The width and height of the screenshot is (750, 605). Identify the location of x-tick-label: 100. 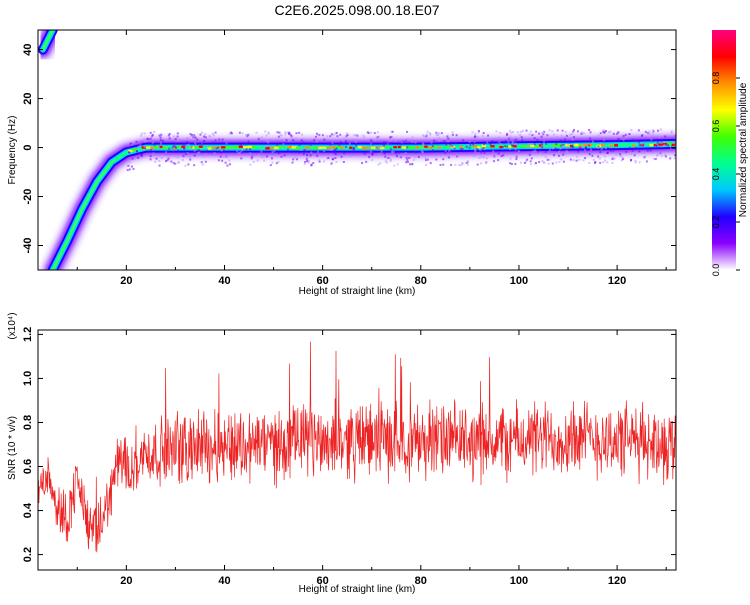
(519, 581).